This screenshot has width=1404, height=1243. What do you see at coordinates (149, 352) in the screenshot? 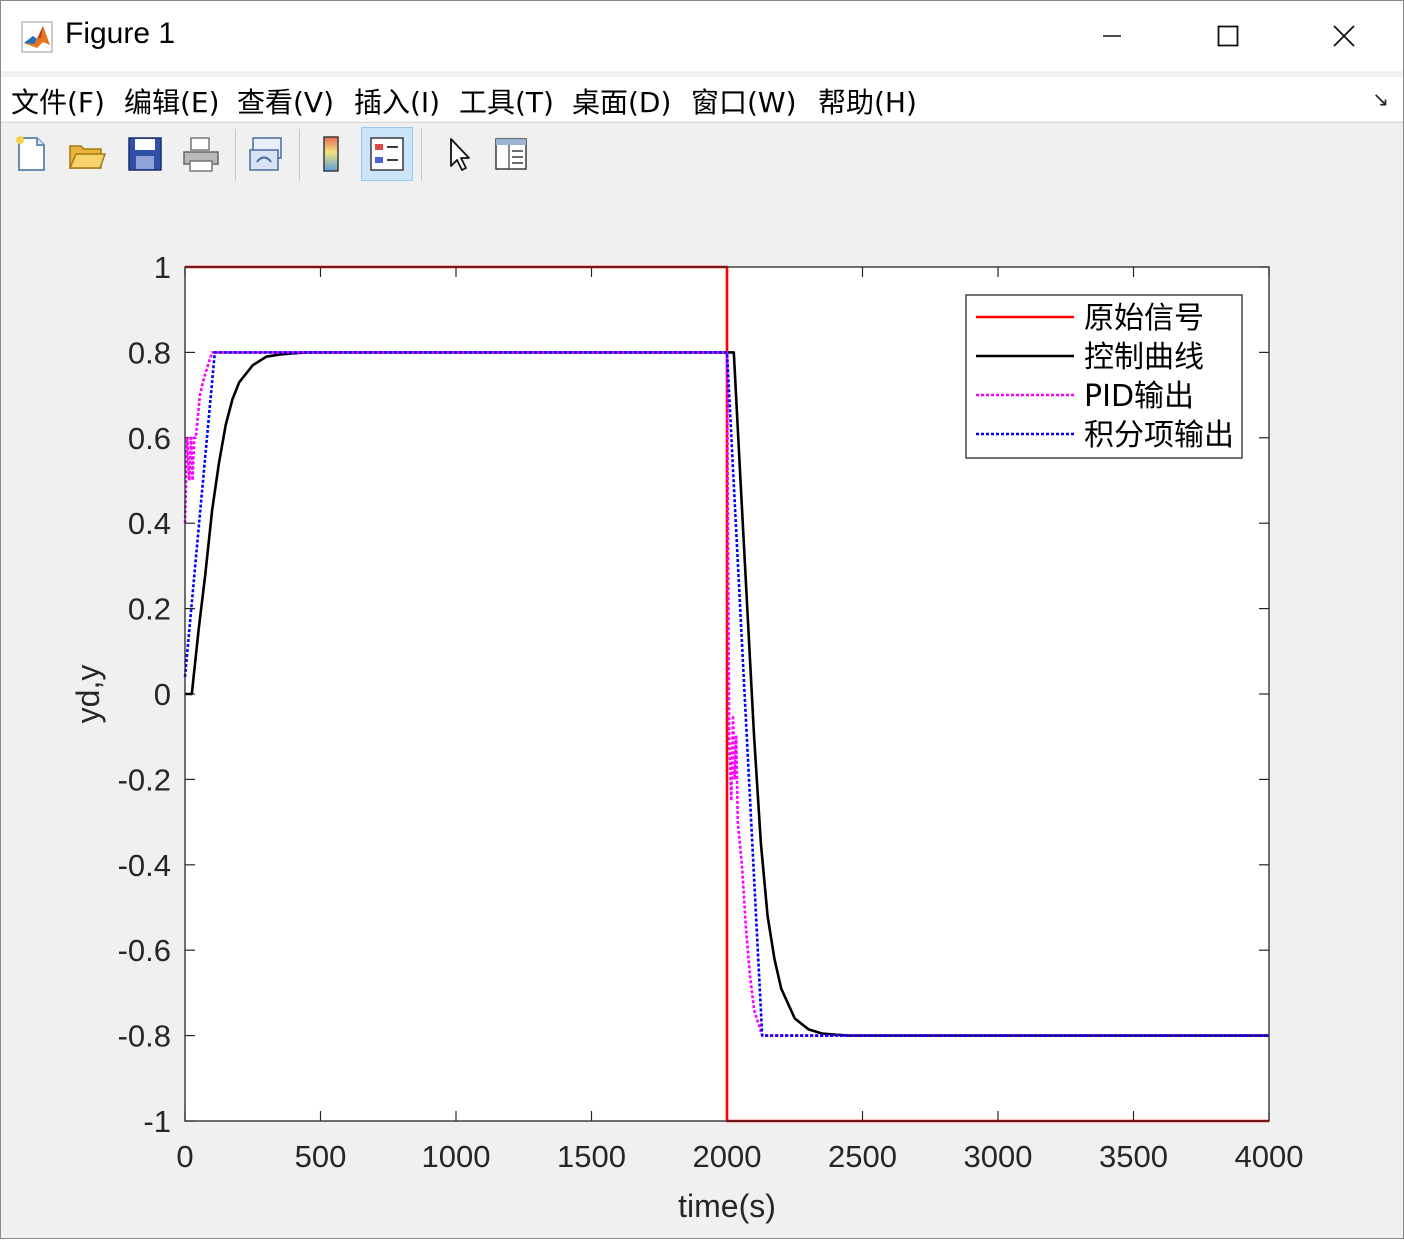
I see `y-tick-label: 0.8` at bounding box center [149, 352].